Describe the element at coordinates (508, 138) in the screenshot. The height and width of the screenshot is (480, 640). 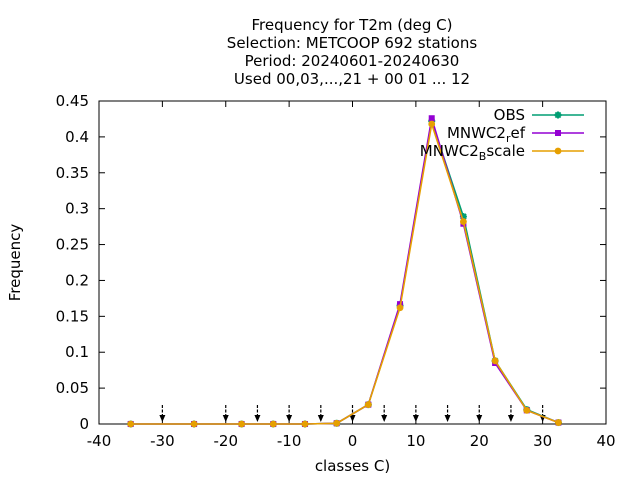
I see `legend-label-subscript: r` at that location.